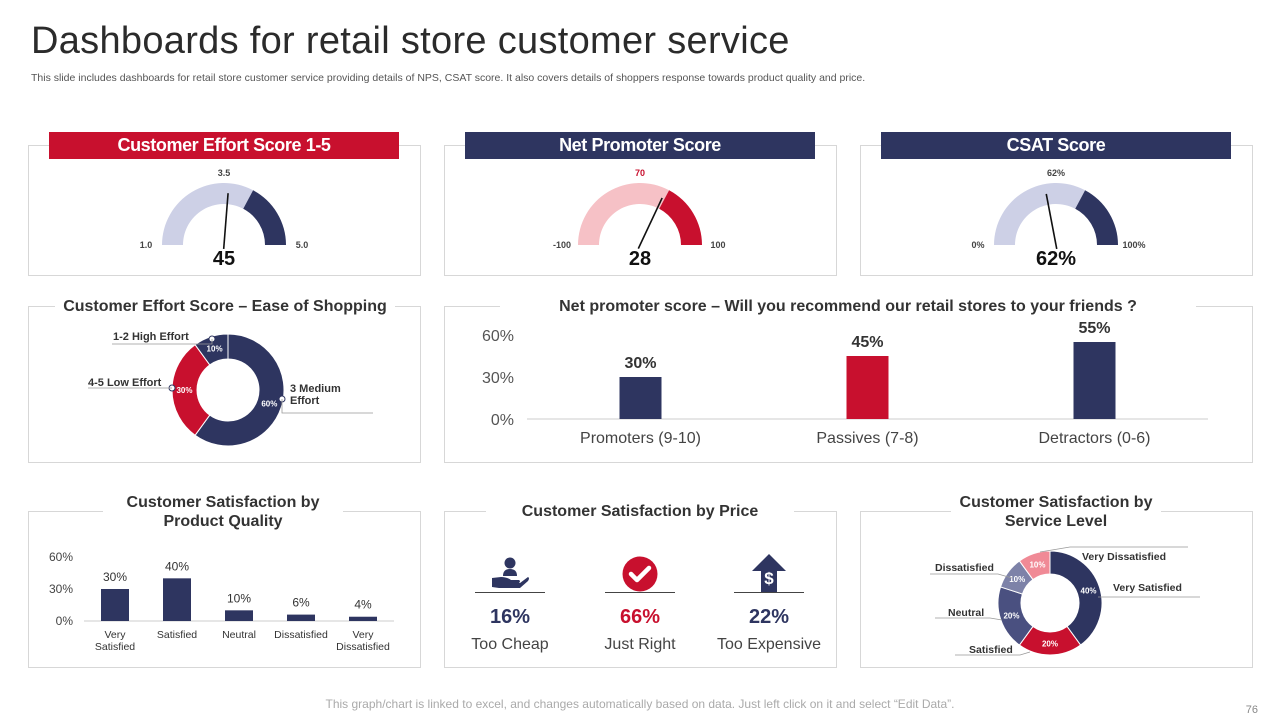 The width and height of the screenshot is (1280, 720). I want to click on slice-value-label: 40%, so click(1089, 590).